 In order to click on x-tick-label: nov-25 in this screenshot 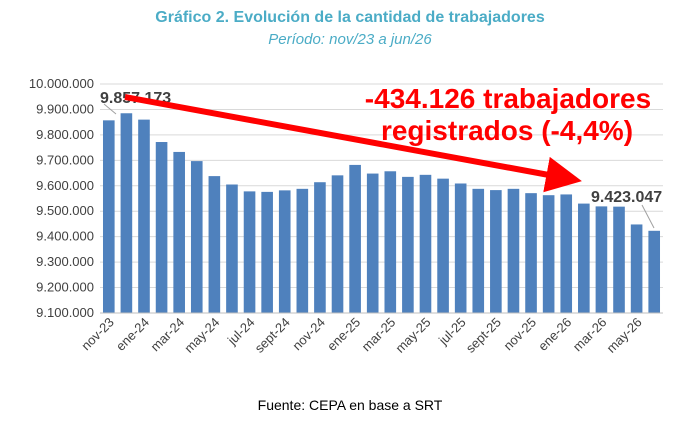, I will do `click(519, 334)`.